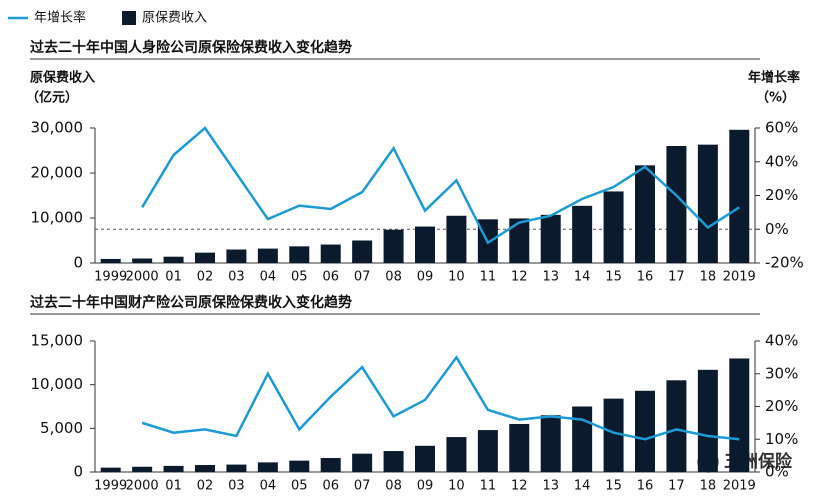 The image size is (831, 500). Describe the element at coordinates (781, 373) in the screenshot. I see `y2-tick-label: 30%` at that location.